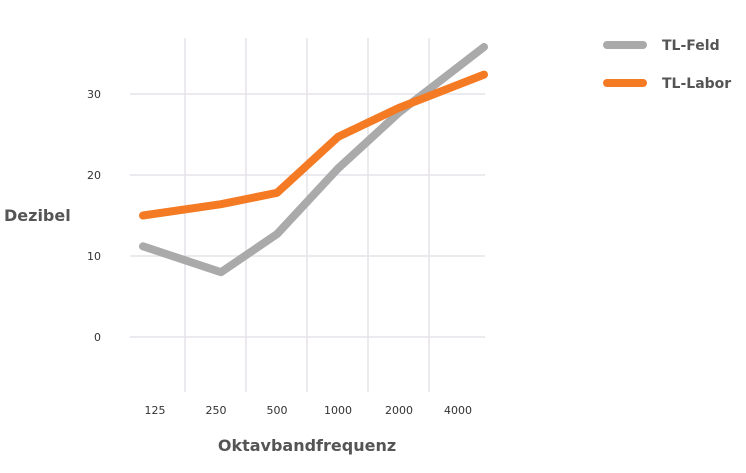 This screenshot has height=473, width=746. What do you see at coordinates (313, 145) in the screenshot?
I see `series-line-tl-labor` at bounding box center [313, 145].